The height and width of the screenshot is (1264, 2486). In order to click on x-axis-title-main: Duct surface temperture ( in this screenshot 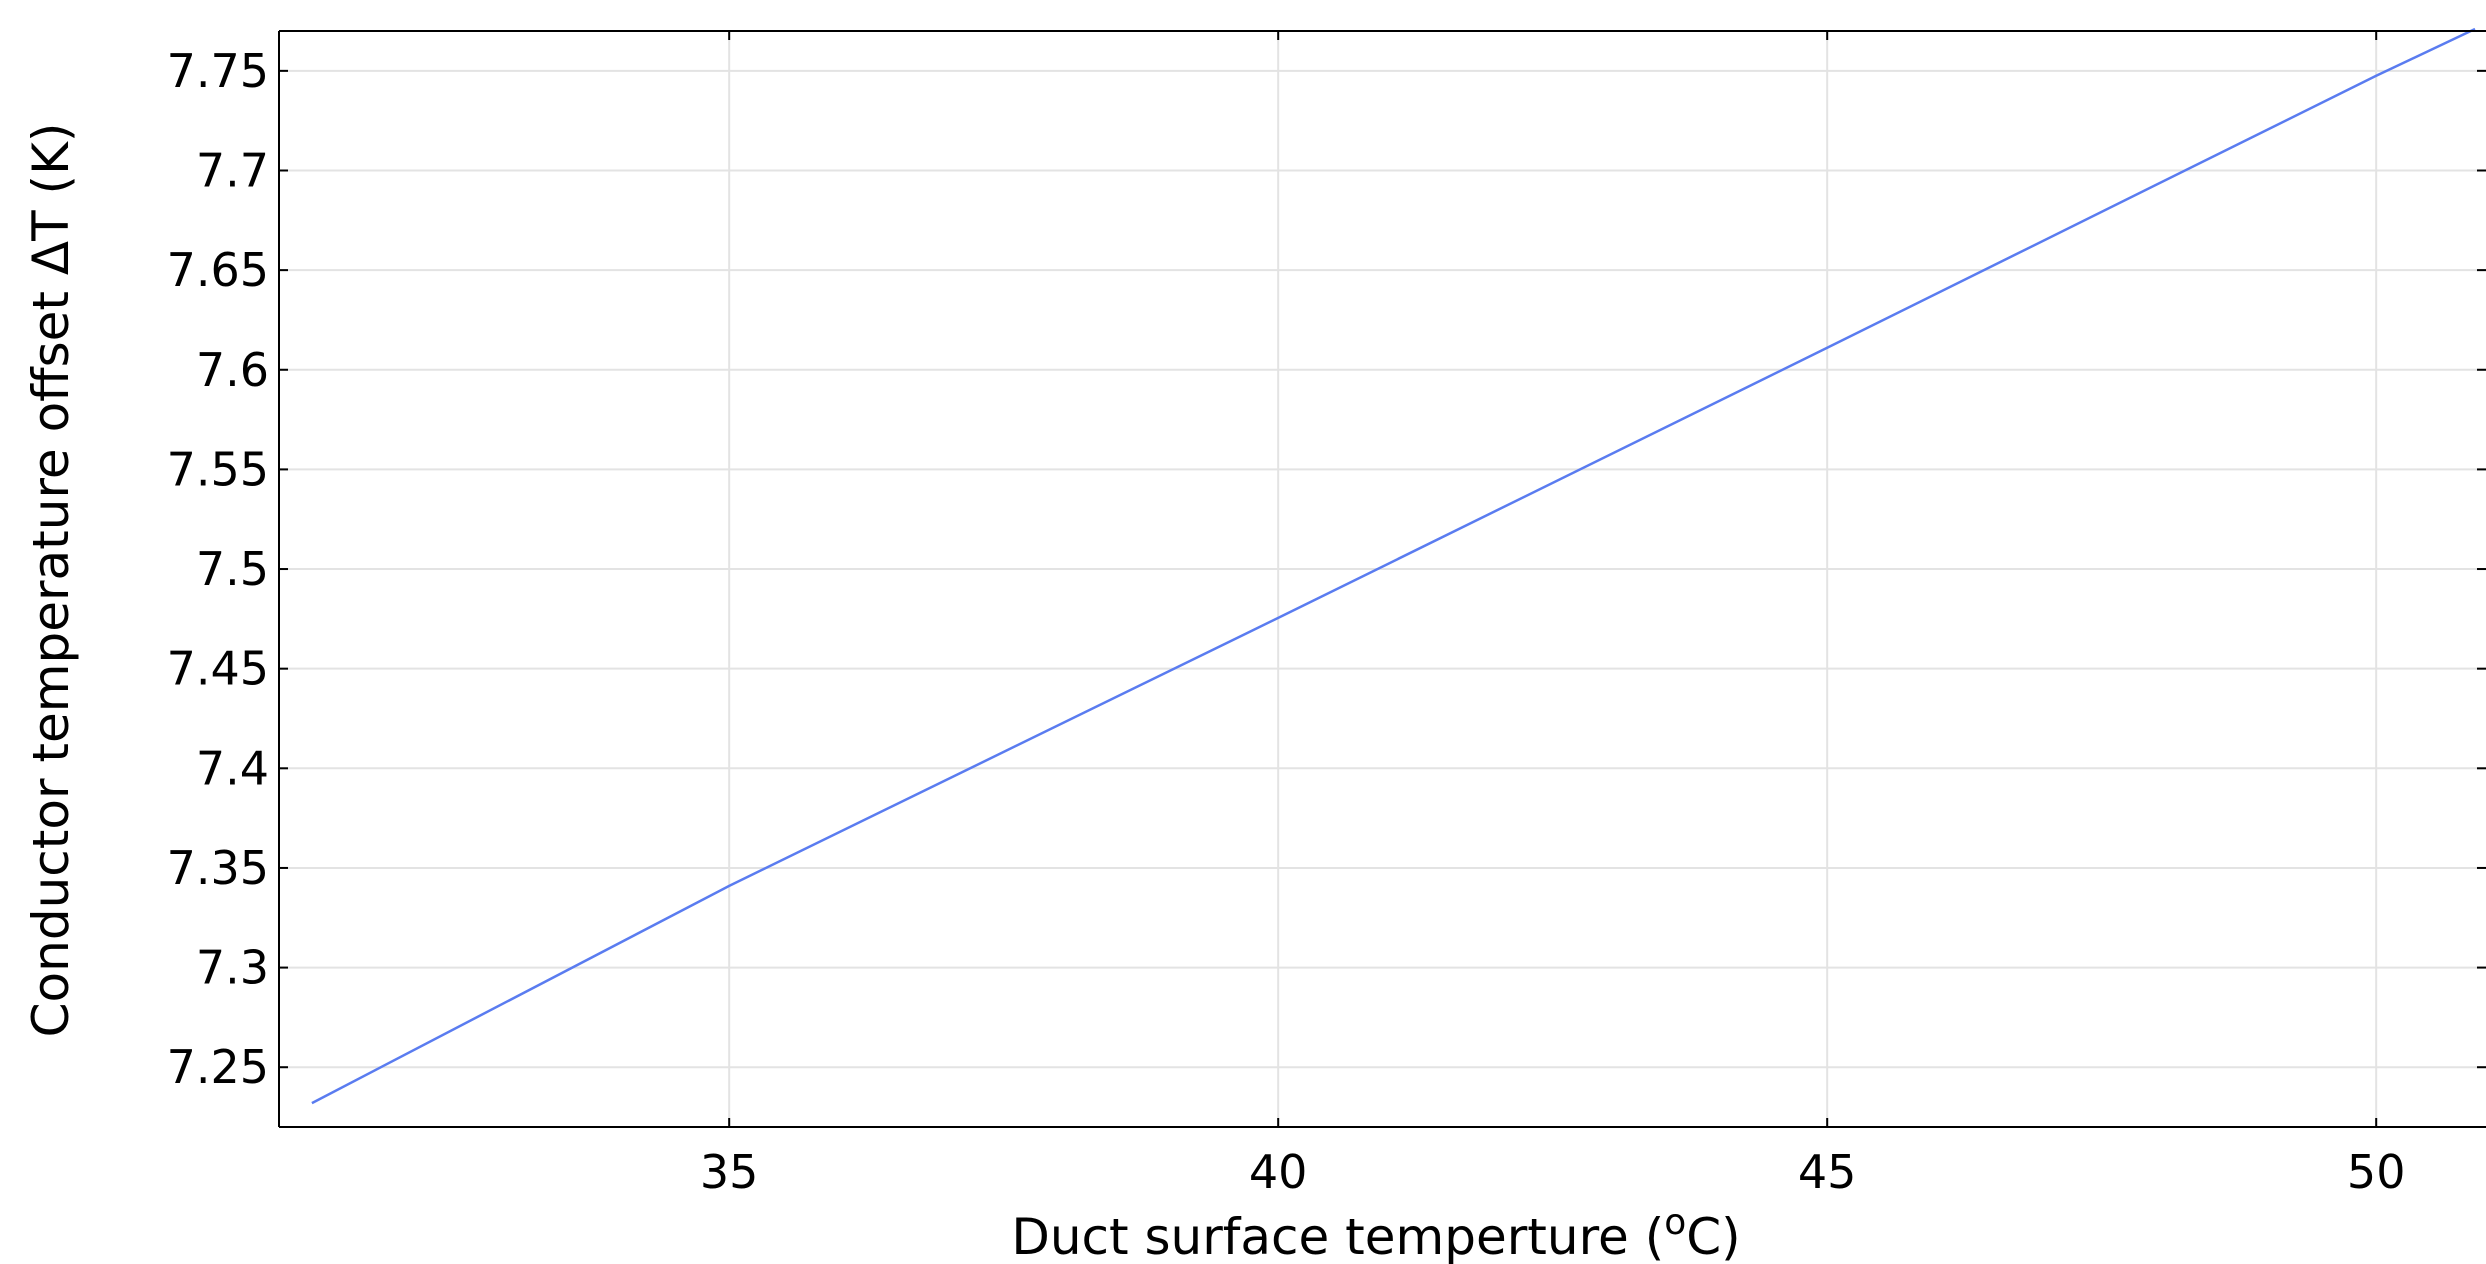, I will do `click(1337, 1236)`.